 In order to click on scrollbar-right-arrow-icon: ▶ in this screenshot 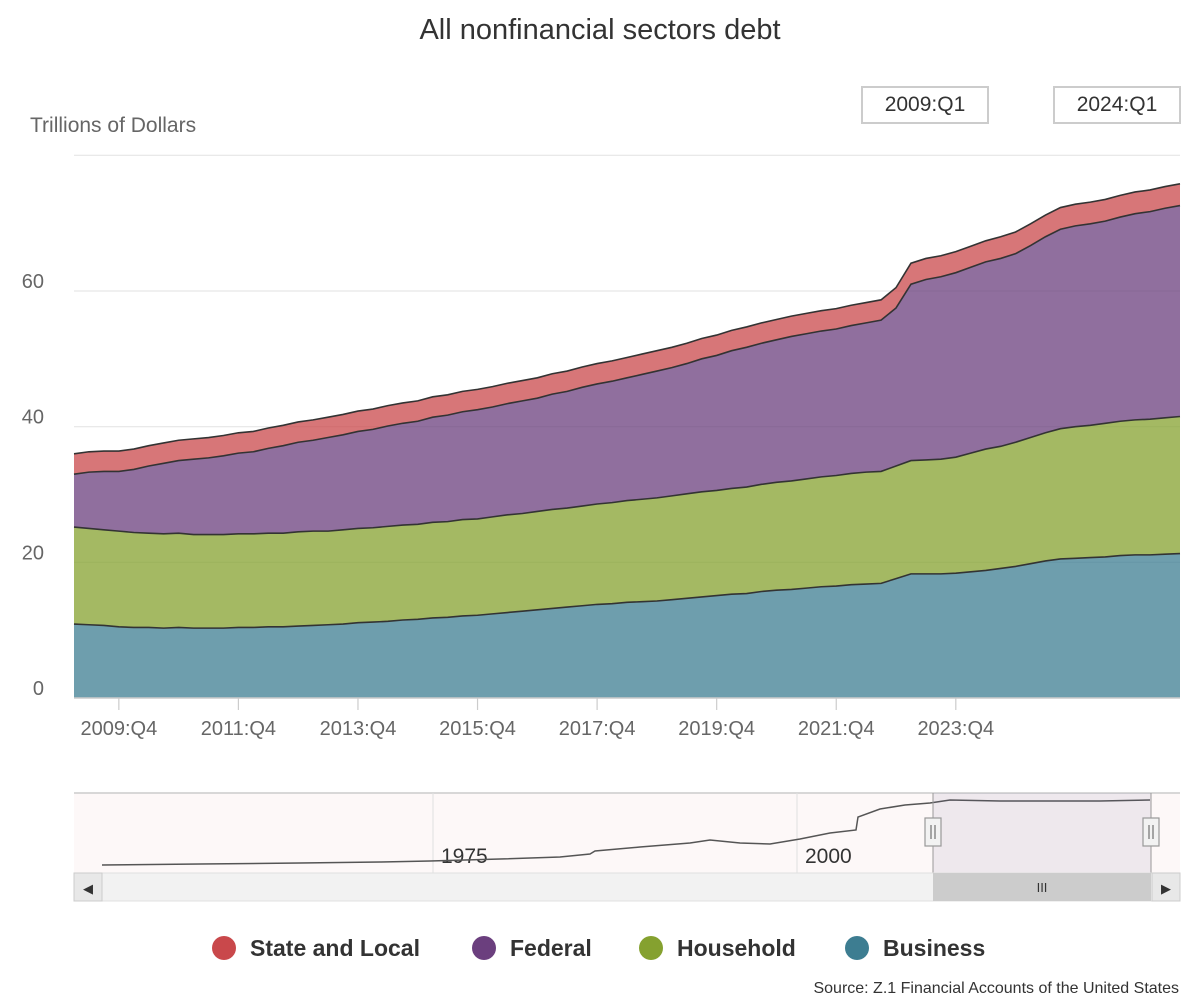, I will do `click(1166, 888)`.